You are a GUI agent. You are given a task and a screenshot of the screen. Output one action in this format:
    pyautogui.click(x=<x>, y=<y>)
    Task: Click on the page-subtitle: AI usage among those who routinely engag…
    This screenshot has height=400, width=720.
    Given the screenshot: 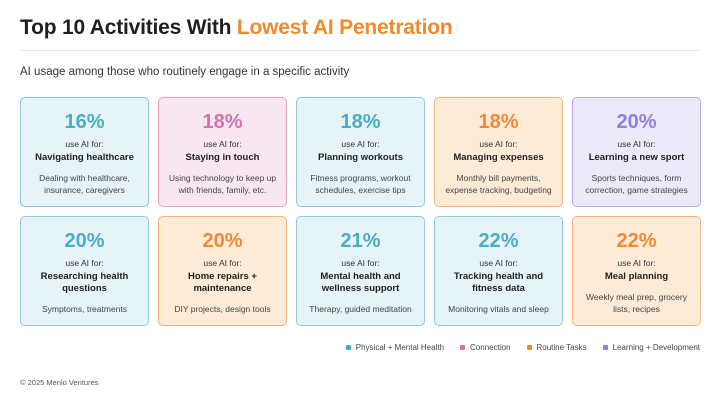 What is the action you would take?
    pyautogui.click(x=185, y=72)
    